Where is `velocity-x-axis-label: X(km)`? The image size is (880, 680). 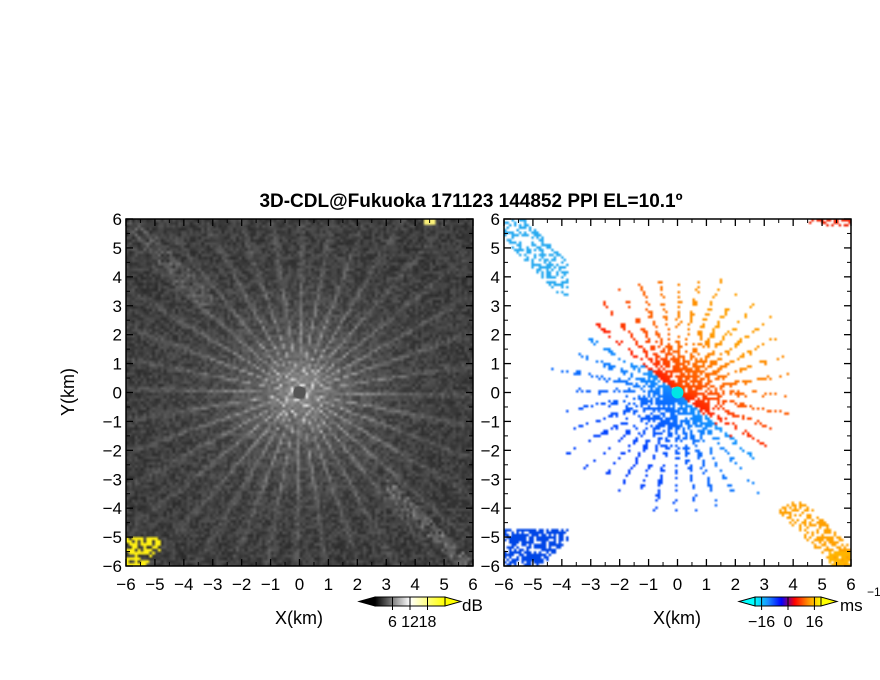
velocity-x-axis-label: X(km) is located at coordinates (677, 618).